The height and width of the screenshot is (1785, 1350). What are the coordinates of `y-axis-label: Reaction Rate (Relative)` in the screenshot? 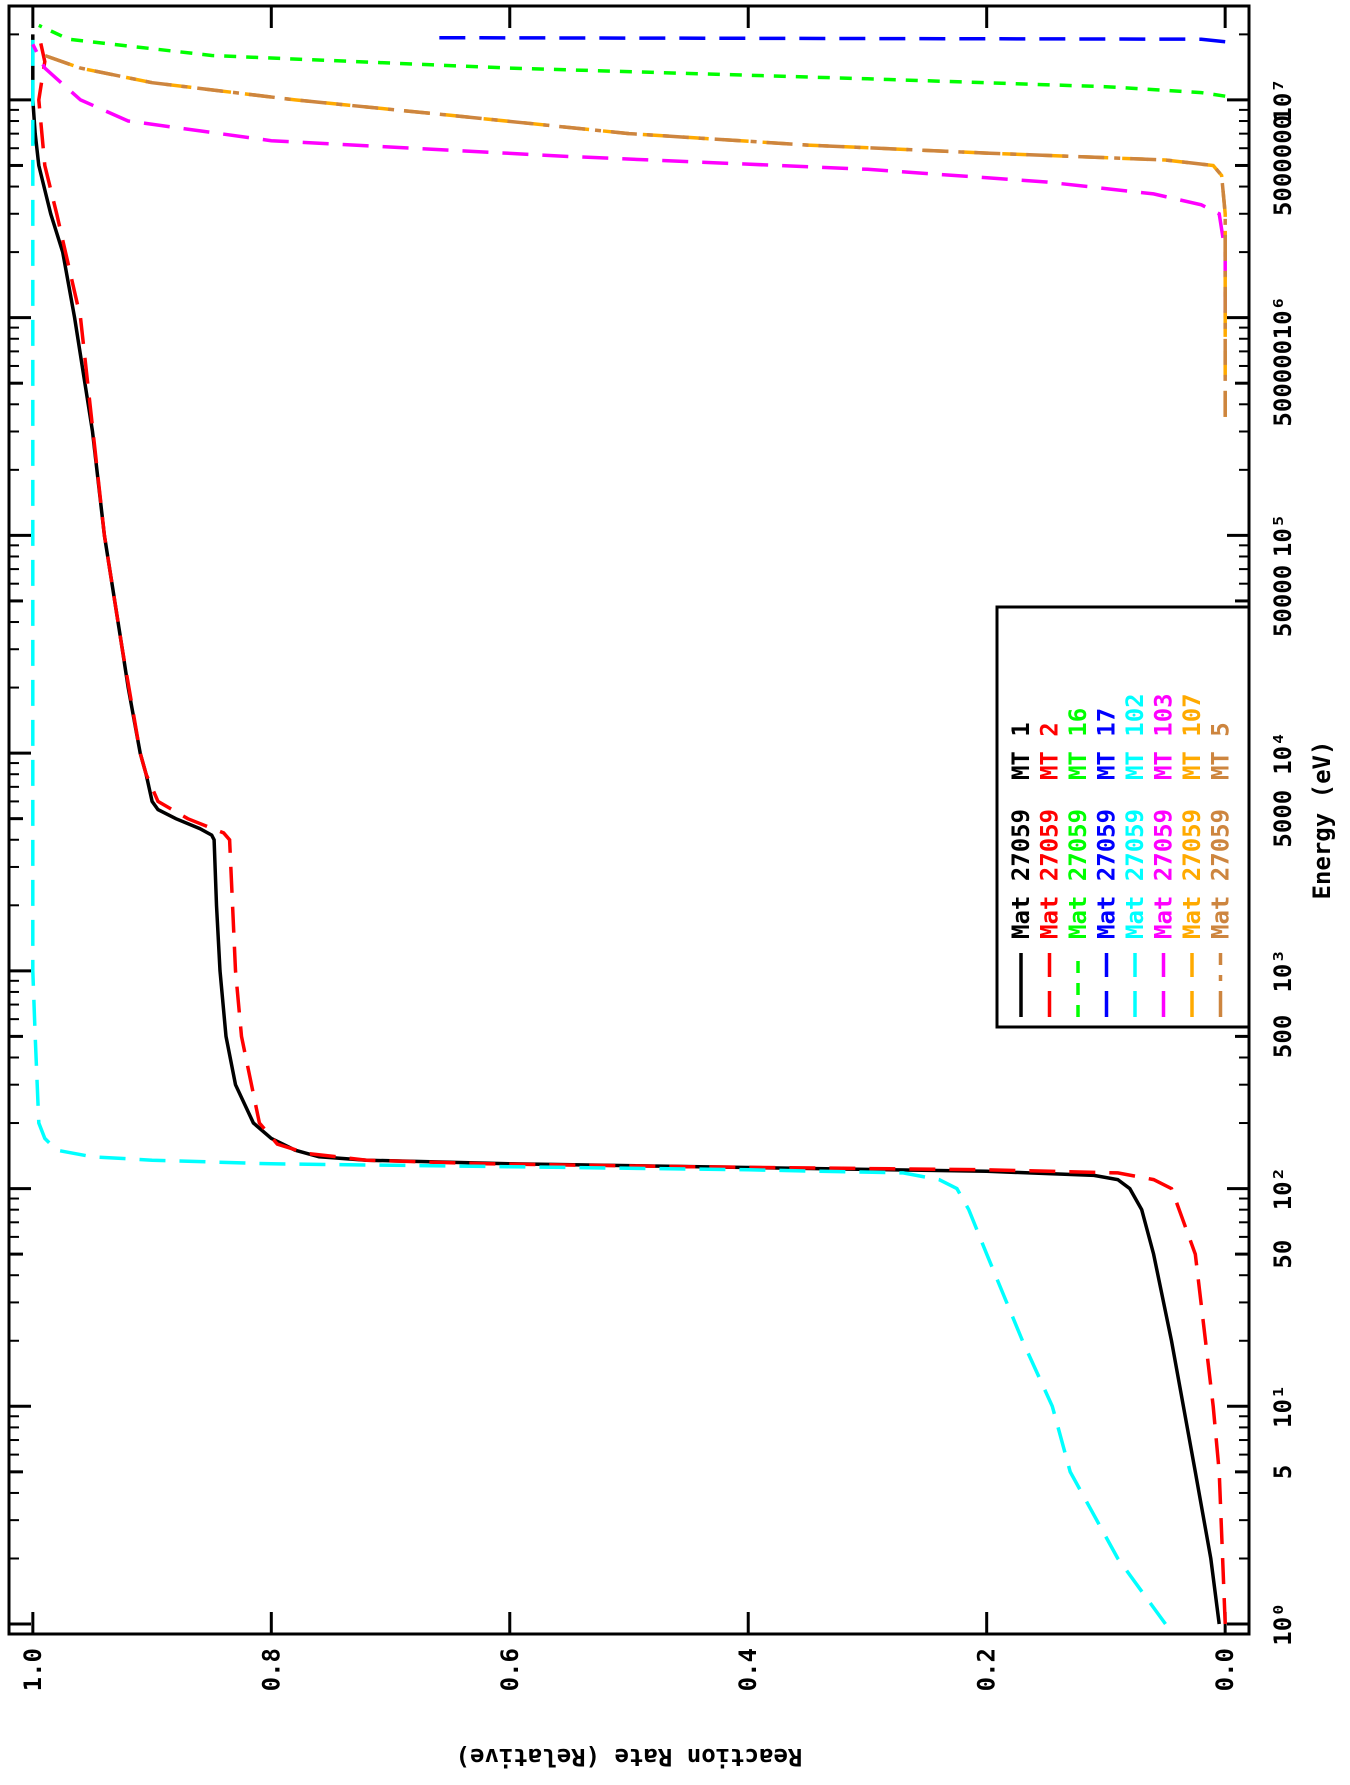 It's located at (629, 1757).